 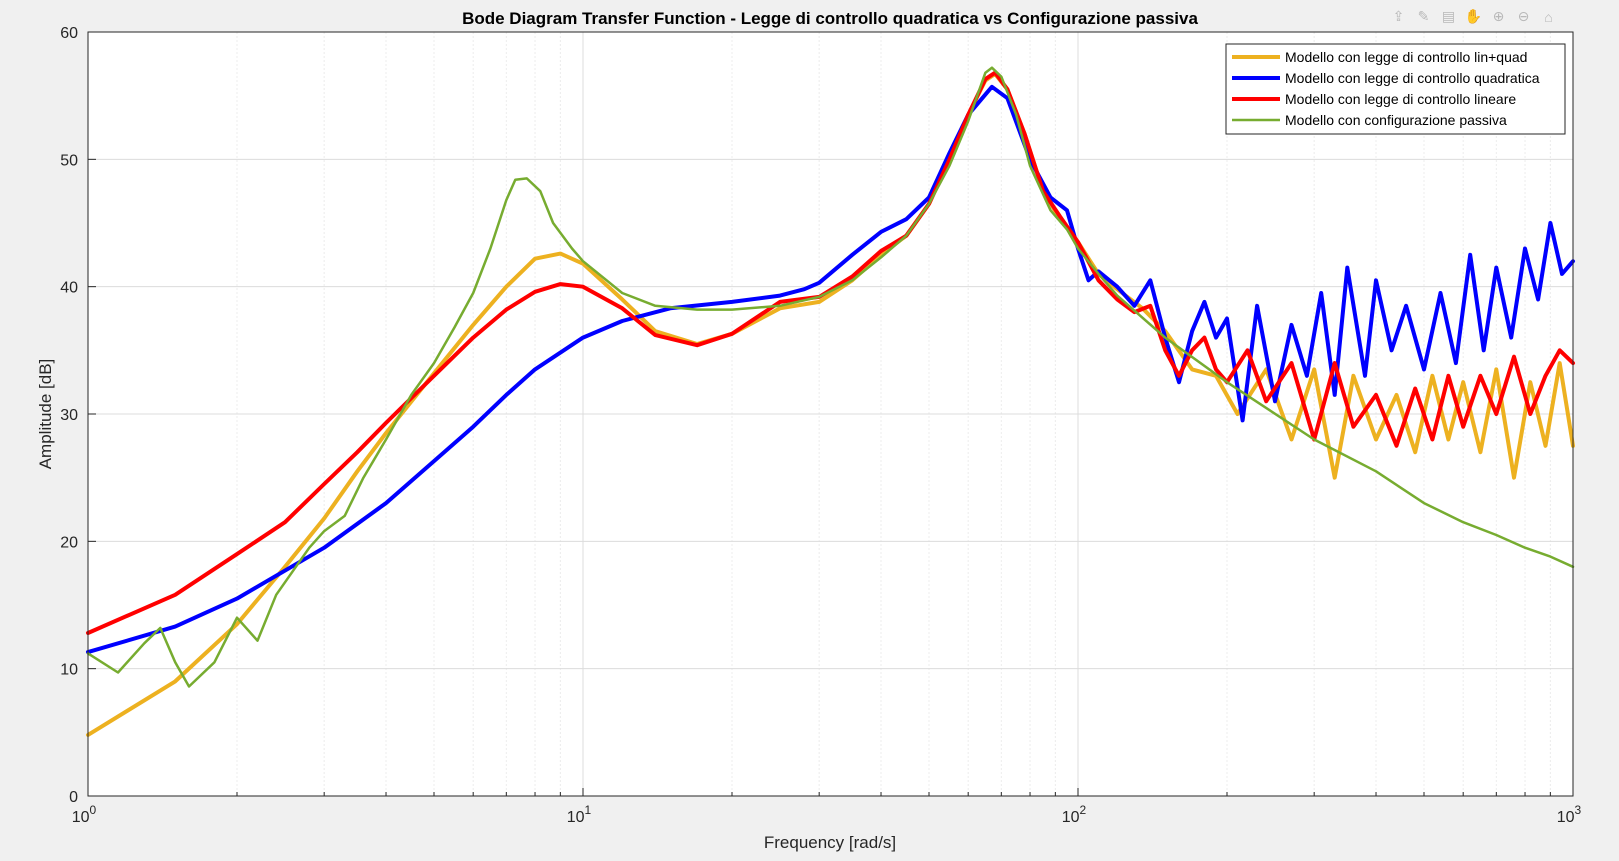 I want to click on x-tick-label: 10³, so click(x=1569, y=814).